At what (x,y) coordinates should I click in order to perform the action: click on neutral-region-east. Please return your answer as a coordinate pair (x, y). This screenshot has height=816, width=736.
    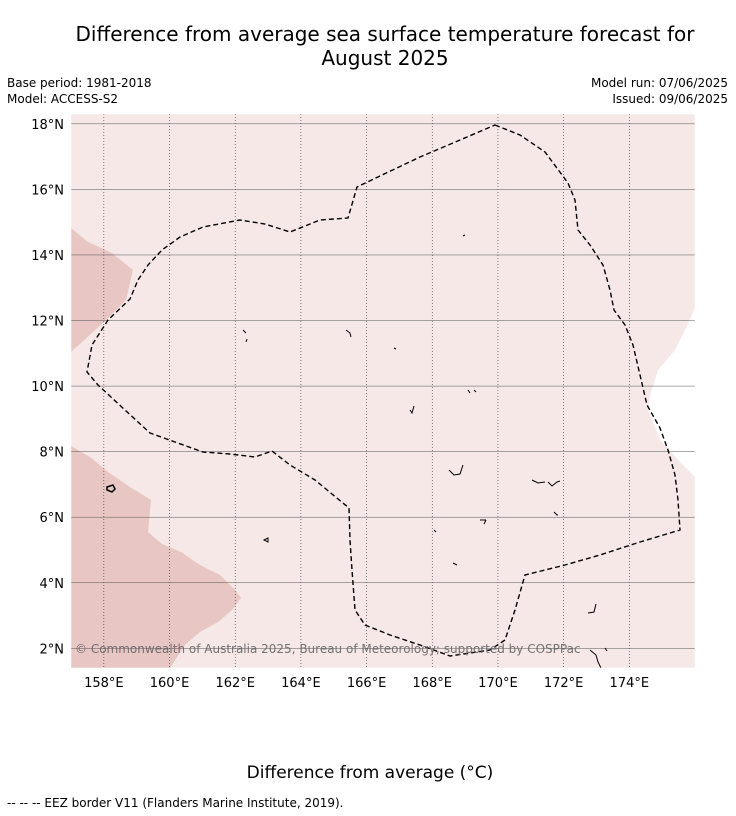
    Looking at the image, I should click on (671, 392).